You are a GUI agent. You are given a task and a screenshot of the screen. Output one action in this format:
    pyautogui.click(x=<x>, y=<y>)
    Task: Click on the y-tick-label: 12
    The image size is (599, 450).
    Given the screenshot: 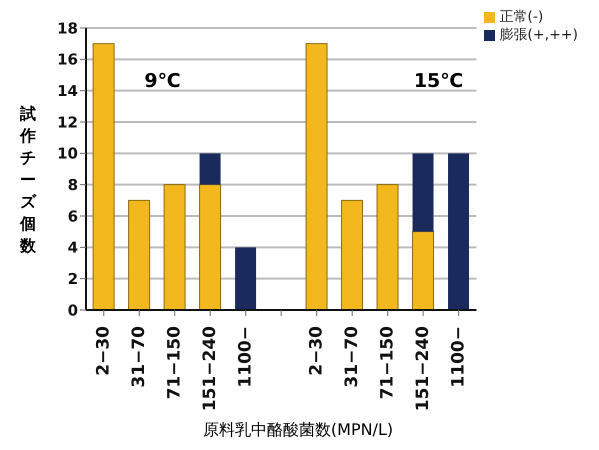 What is the action you would take?
    pyautogui.click(x=67, y=122)
    